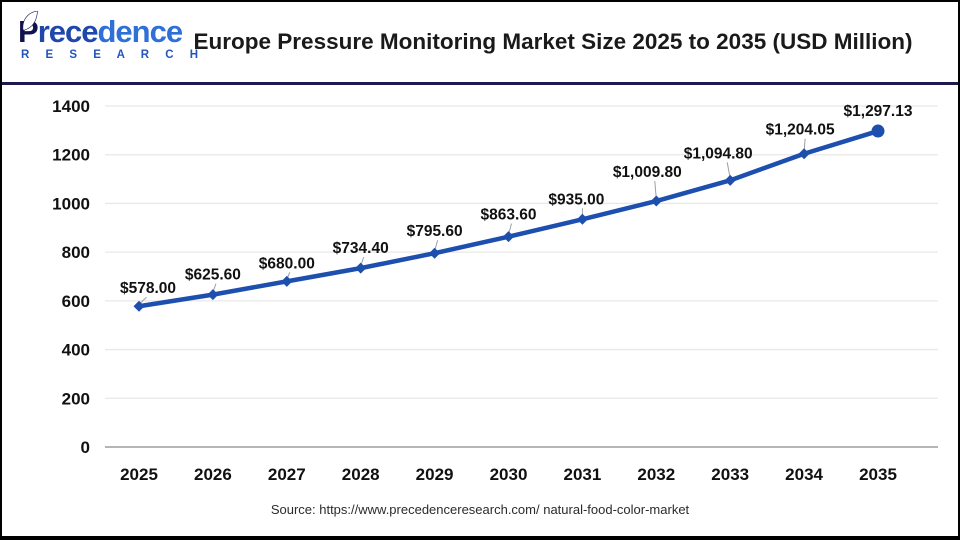 The width and height of the screenshot is (960, 540). What do you see at coordinates (878, 111) in the screenshot?
I see `data-point-label: $1,297.13` at bounding box center [878, 111].